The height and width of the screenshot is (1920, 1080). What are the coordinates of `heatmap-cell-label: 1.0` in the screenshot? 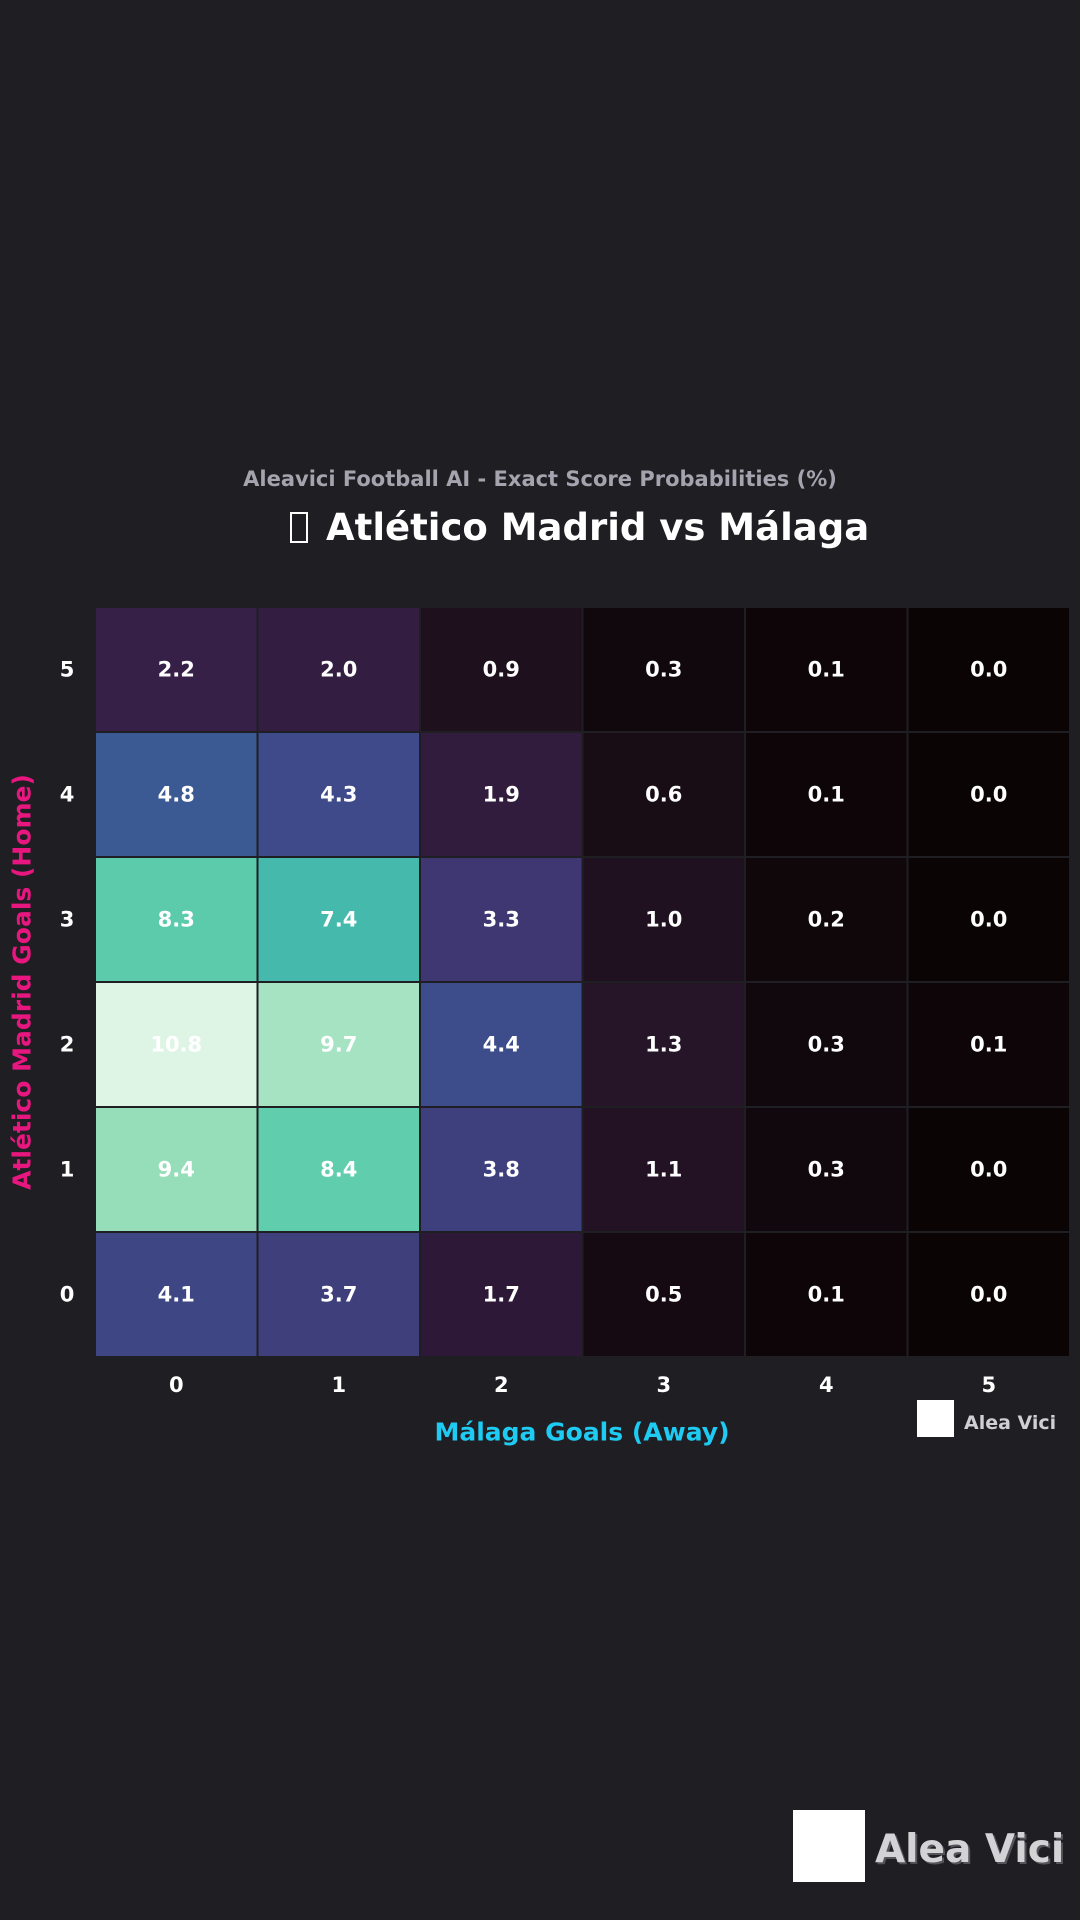 It's located at (663, 920).